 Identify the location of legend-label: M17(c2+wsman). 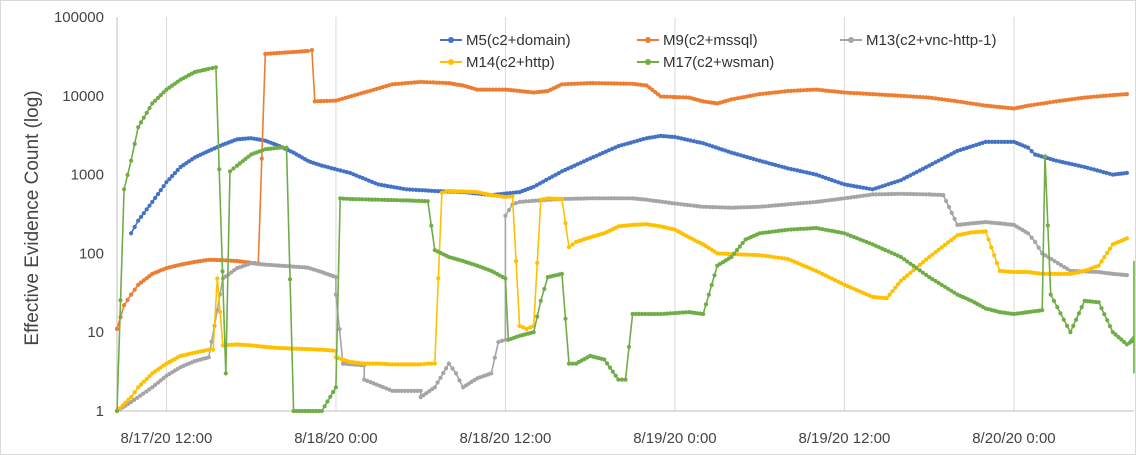
(718, 62).